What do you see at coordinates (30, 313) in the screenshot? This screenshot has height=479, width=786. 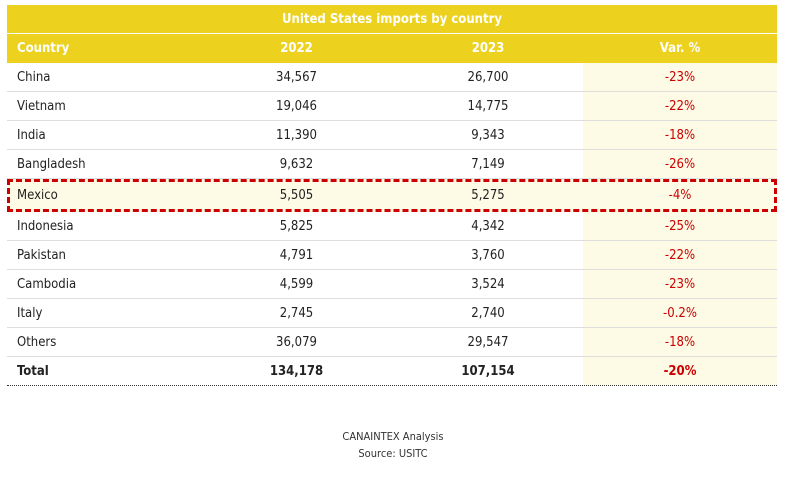 I see `cell-country: Italy` at bounding box center [30, 313].